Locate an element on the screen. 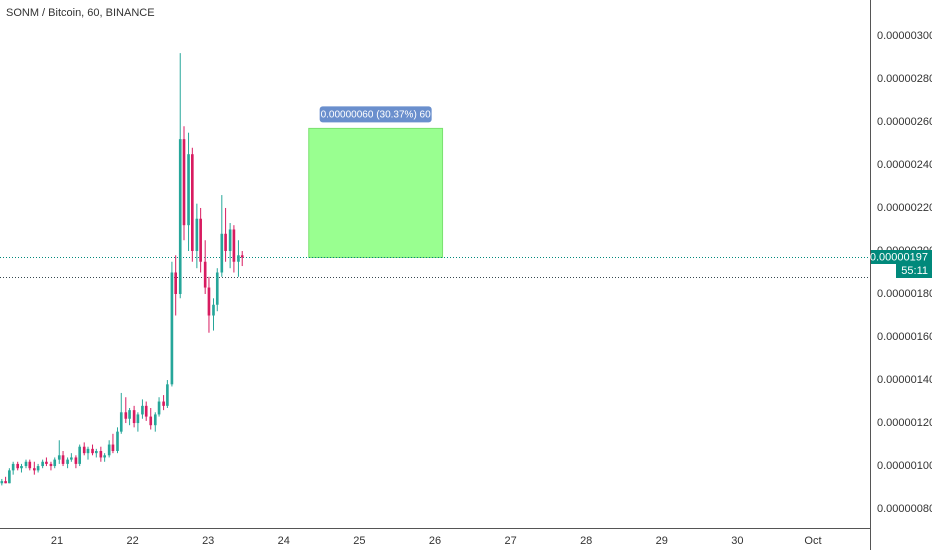  y-tick-label: 0.00000100 is located at coordinates (904, 466).